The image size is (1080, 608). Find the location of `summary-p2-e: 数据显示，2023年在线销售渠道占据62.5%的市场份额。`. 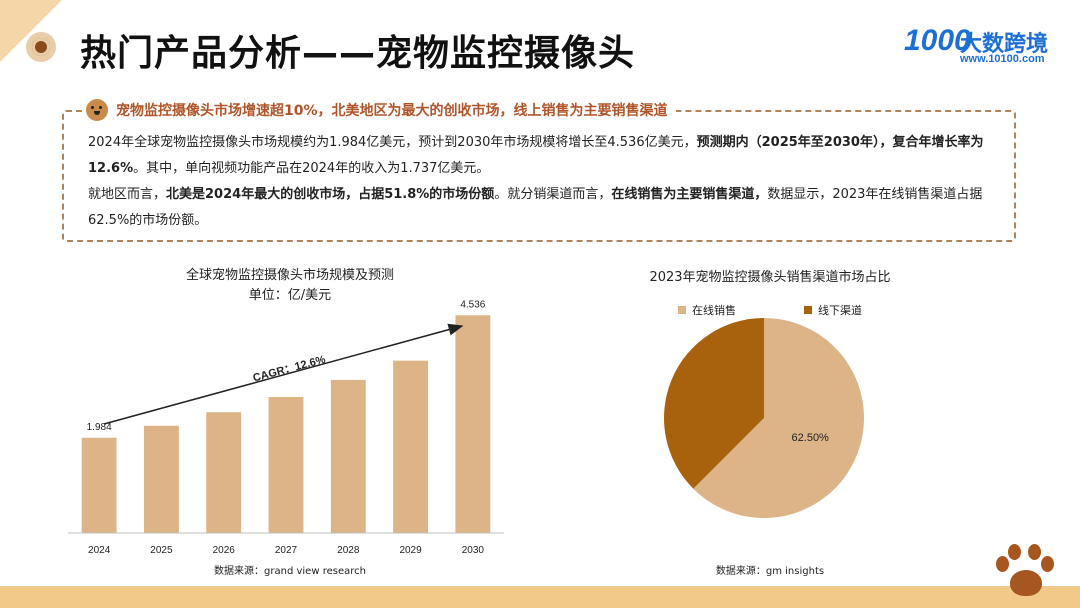

summary-p2-e: 数据显示，2023年在线销售渠道占据62.5%的市场份额。 is located at coordinates (535, 207).